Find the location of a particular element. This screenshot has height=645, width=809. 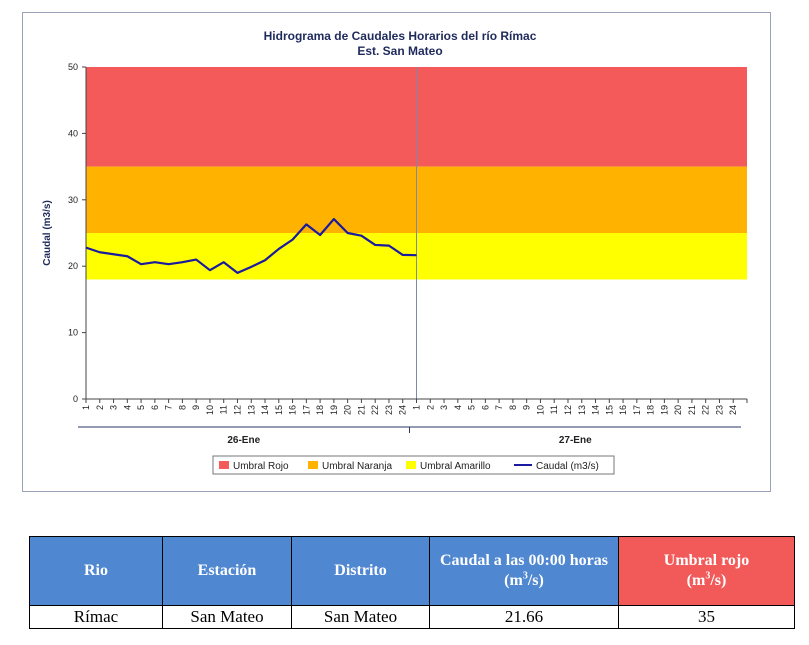

cell-caudal: 21.66 is located at coordinates (524, 617).